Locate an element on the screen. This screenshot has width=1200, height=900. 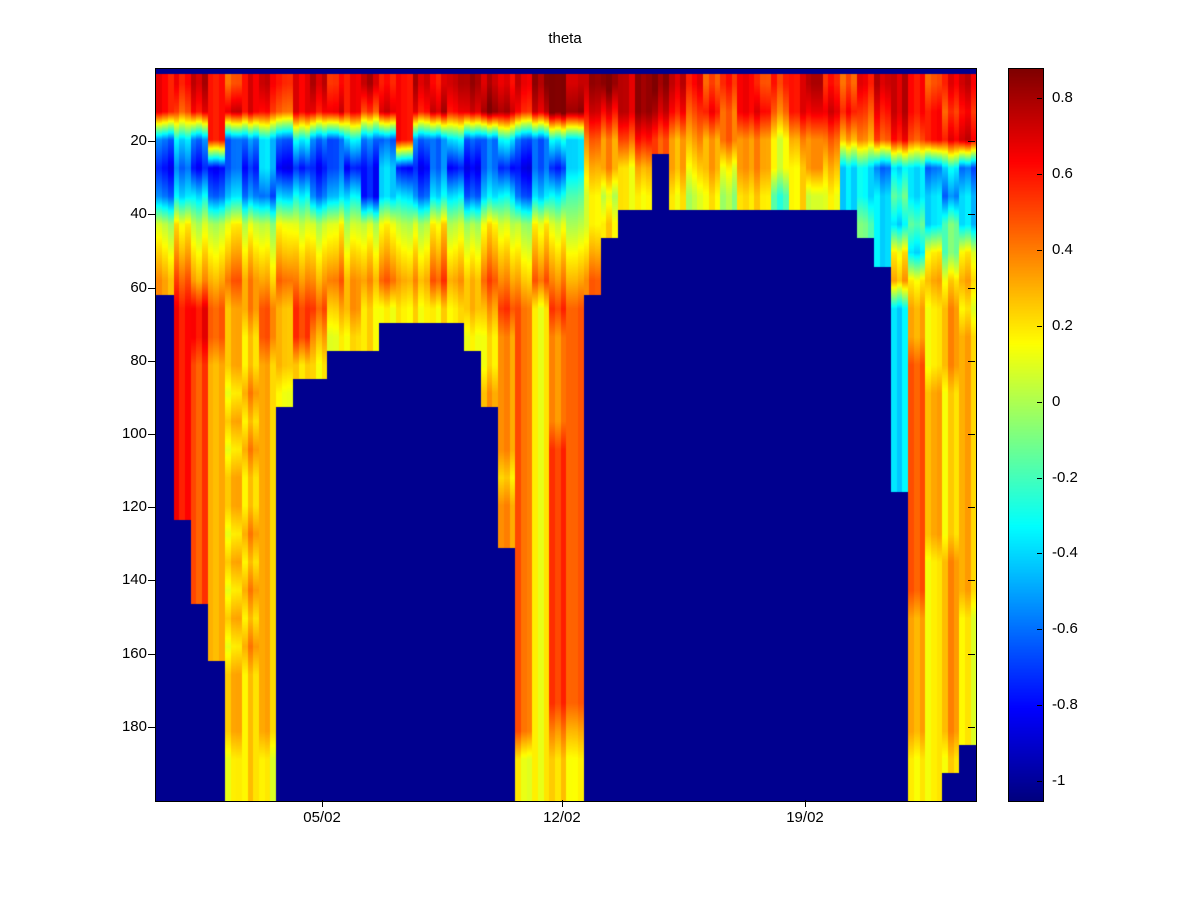
colorbar-tick-label: -0.6 is located at coordinates (1065, 629).